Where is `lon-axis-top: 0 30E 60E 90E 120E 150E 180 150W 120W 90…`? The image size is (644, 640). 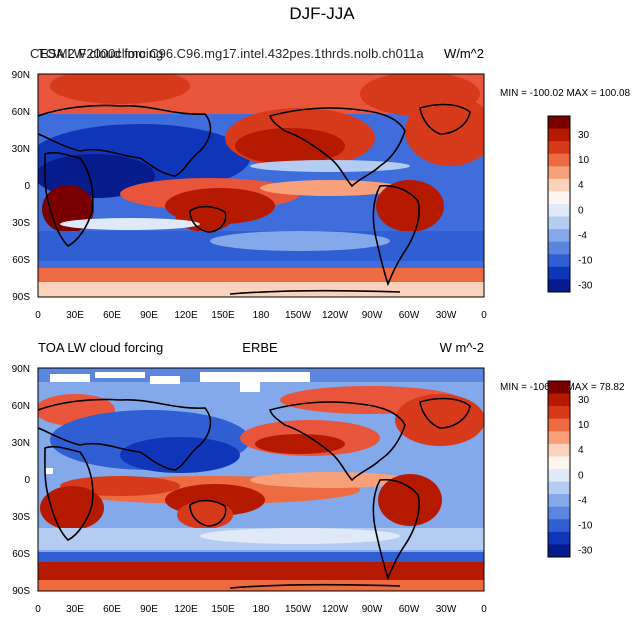 lon-axis-top: 0 30E 60E 90E 120E 150E 180 150W 120W 90… is located at coordinates (261, 315).